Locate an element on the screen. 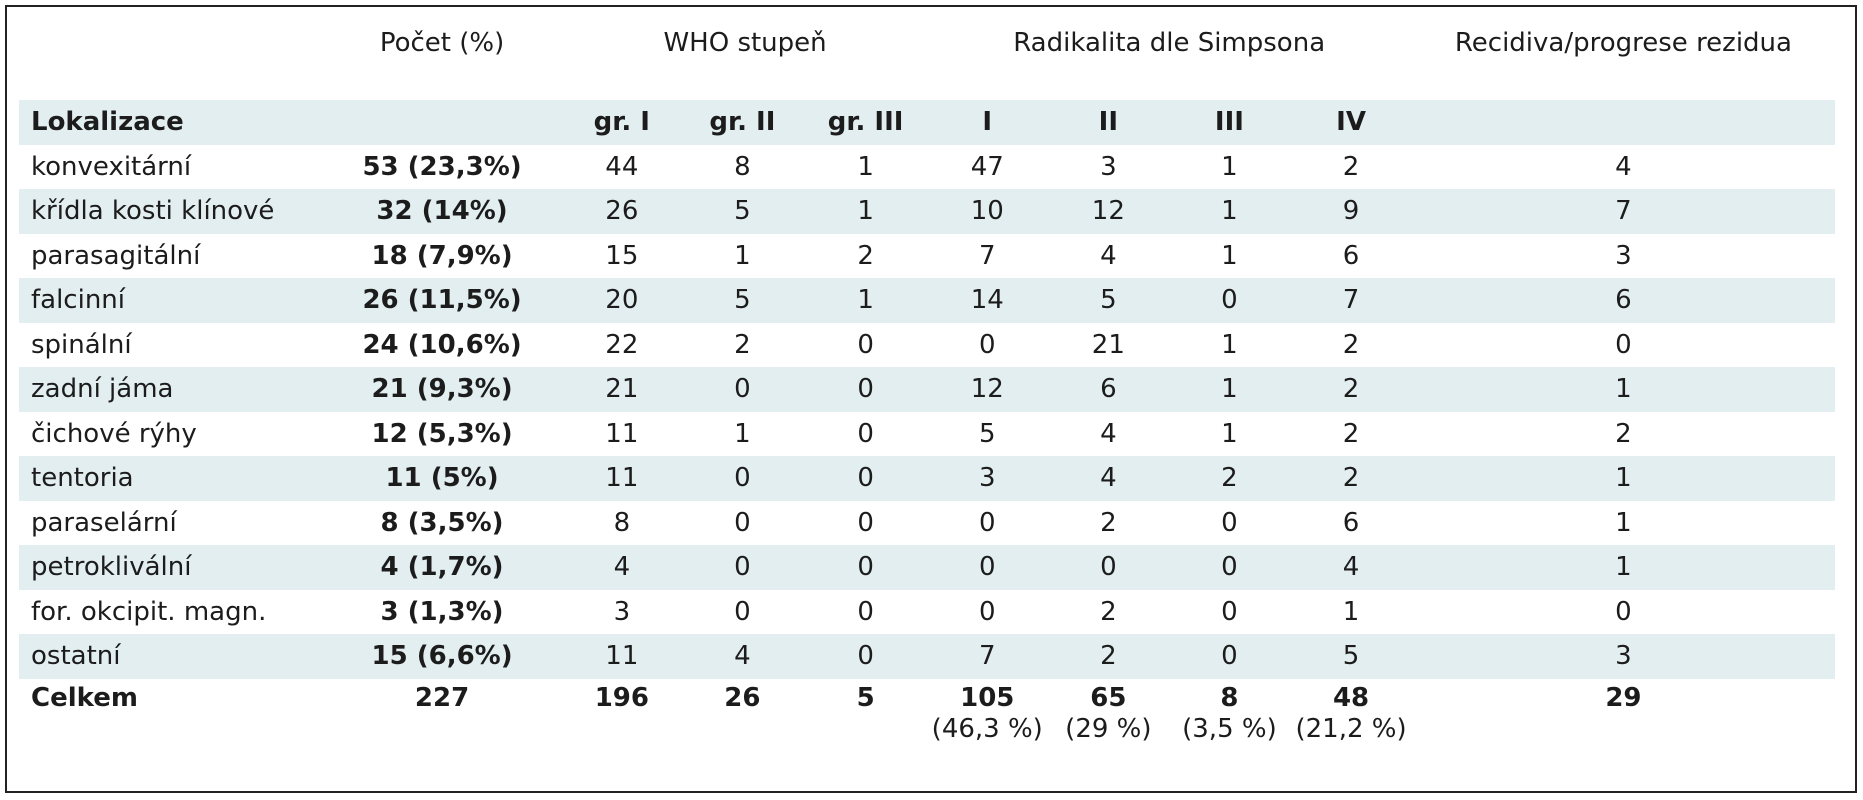 The width and height of the screenshot is (1863, 800). row-location: parasagitální is located at coordinates (116, 255).